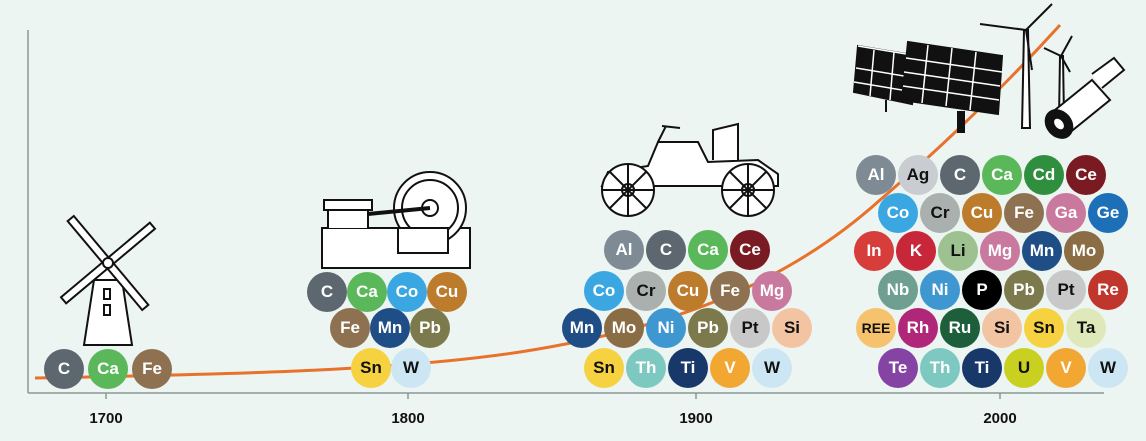  What do you see at coordinates (582, 328) in the screenshot?
I see `element-mn-1900: Mn` at bounding box center [582, 328].